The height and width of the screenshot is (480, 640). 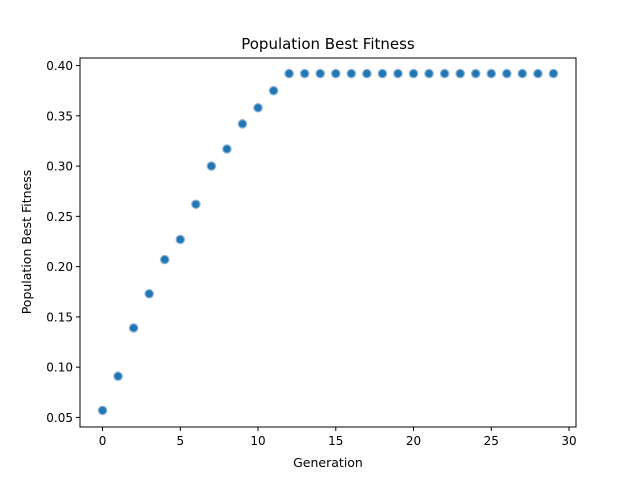 What do you see at coordinates (328, 44) in the screenshot?
I see `chart-title: Population Best Fitness` at bounding box center [328, 44].